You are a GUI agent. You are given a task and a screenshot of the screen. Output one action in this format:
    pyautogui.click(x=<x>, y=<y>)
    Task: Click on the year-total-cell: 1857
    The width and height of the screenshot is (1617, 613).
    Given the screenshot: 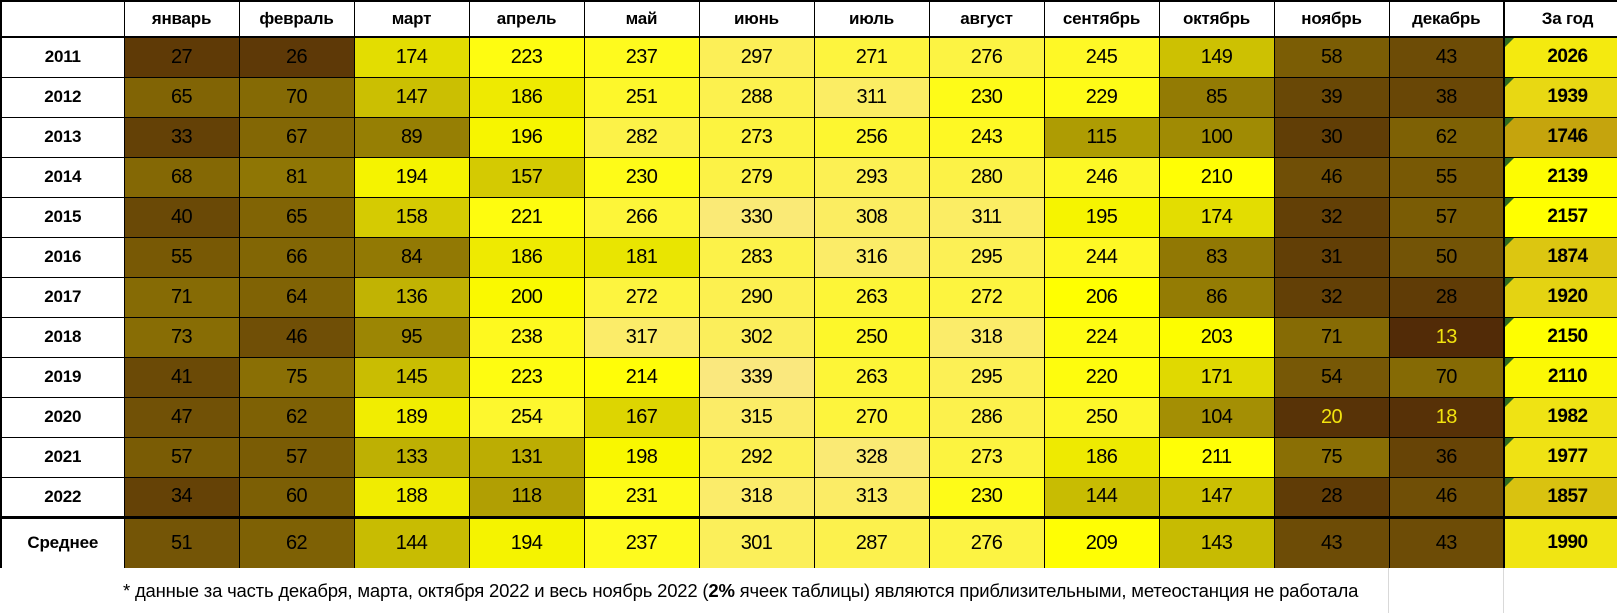 What is the action you would take?
    pyautogui.click(x=1560, y=497)
    